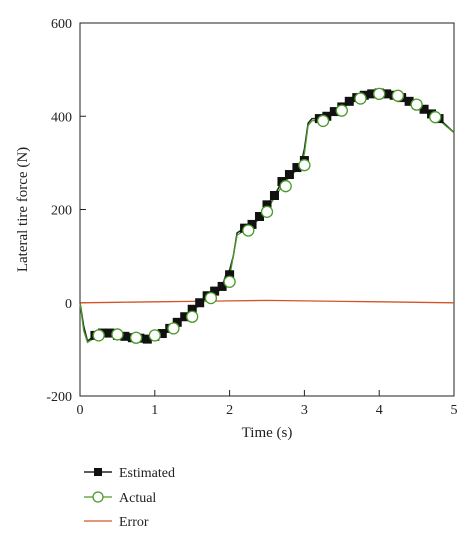  What do you see at coordinates (267, 301) in the screenshot?
I see `series-error-line` at bounding box center [267, 301].